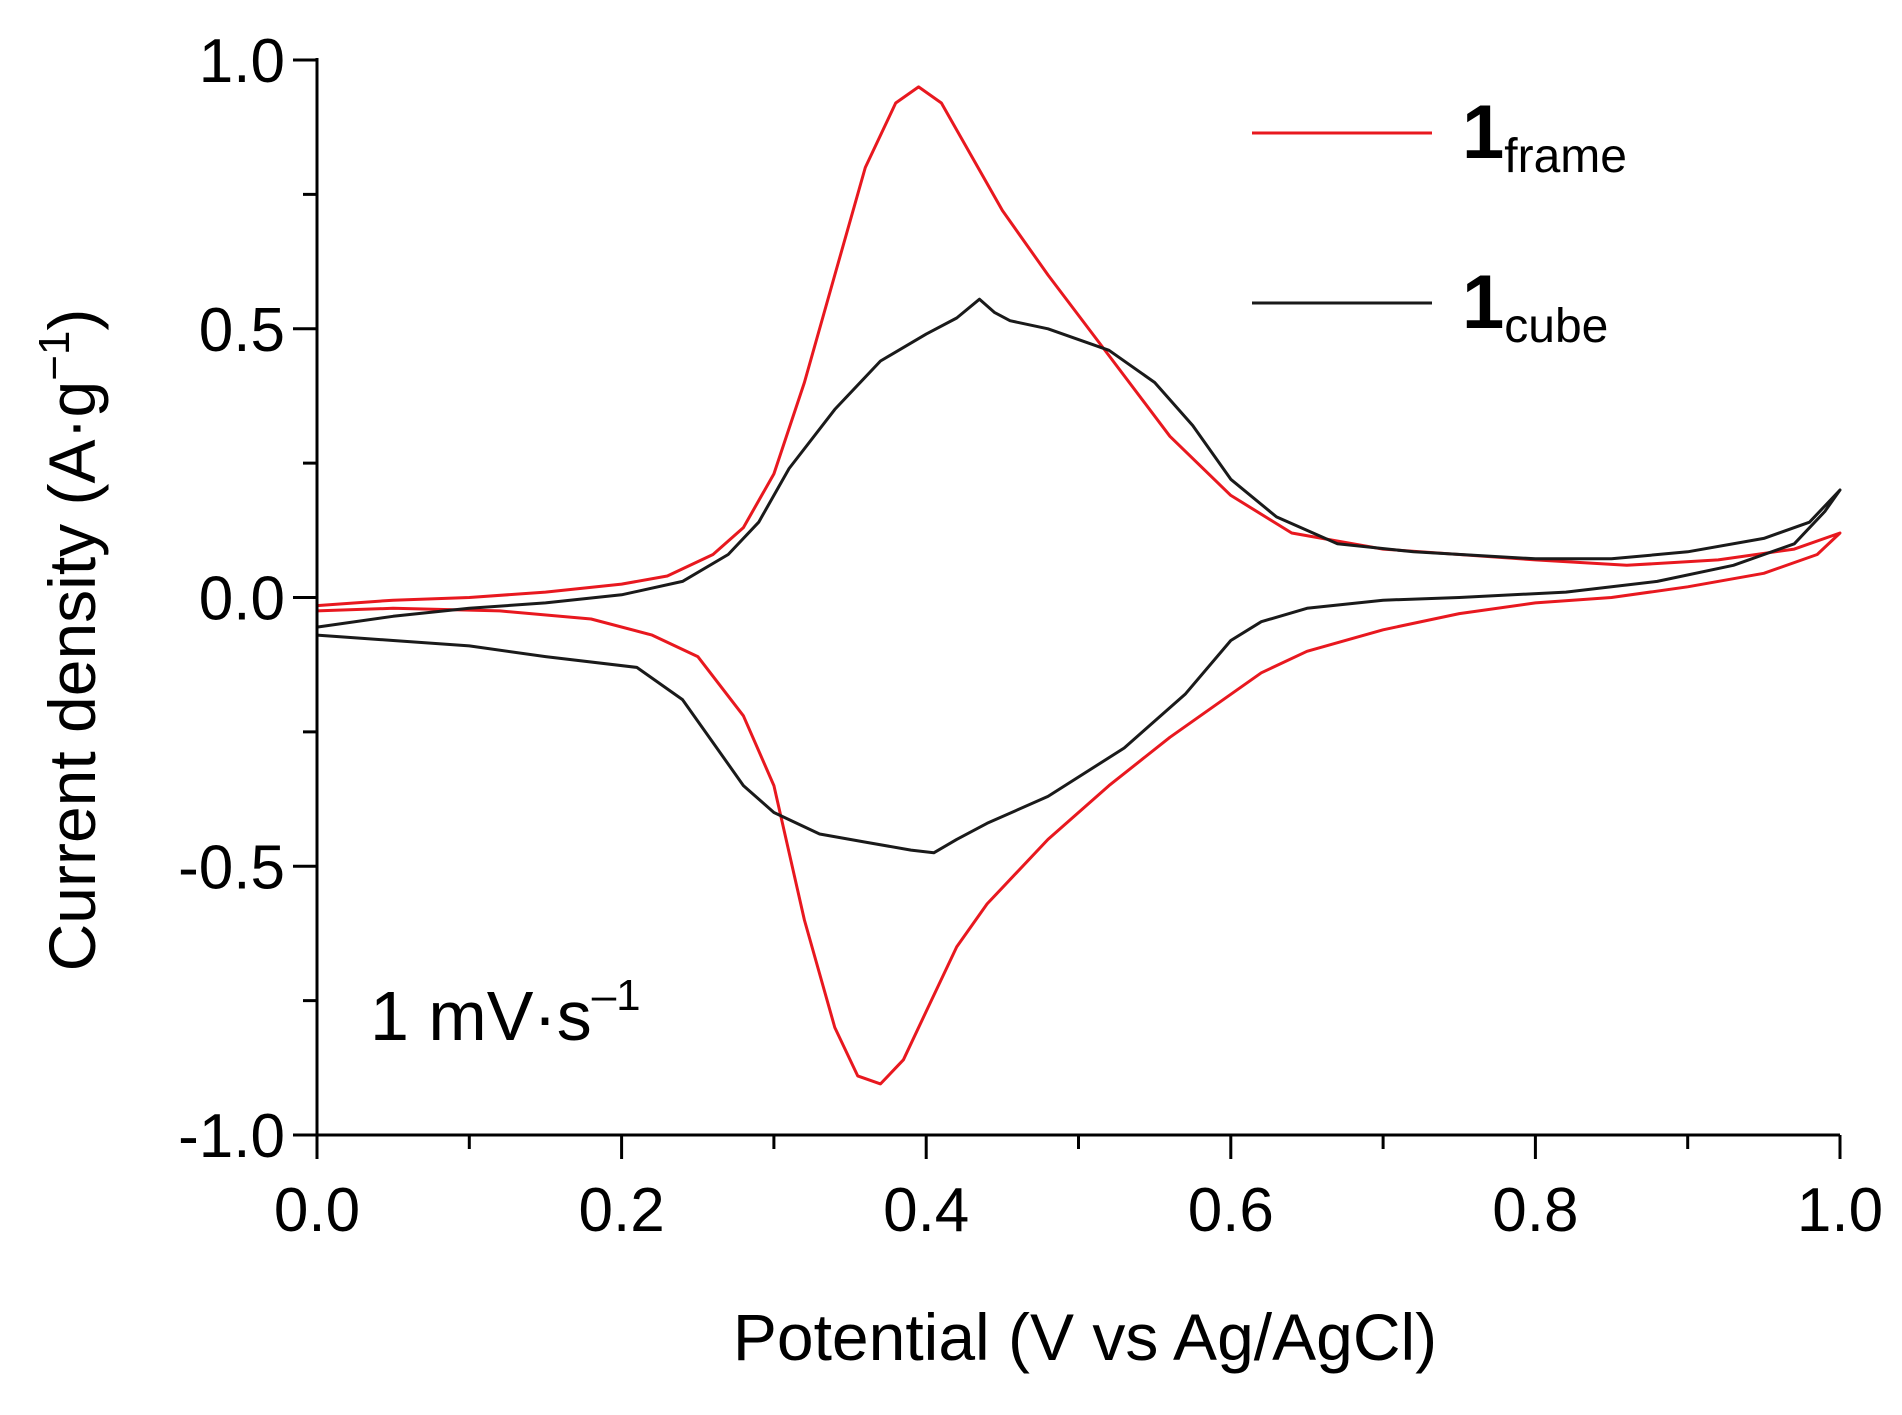 Image resolution: width=1902 pixels, height=1415 pixels. What do you see at coordinates (231, 1136) in the screenshot?
I see `y-tick-label: -1.0` at bounding box center [231, 1136].